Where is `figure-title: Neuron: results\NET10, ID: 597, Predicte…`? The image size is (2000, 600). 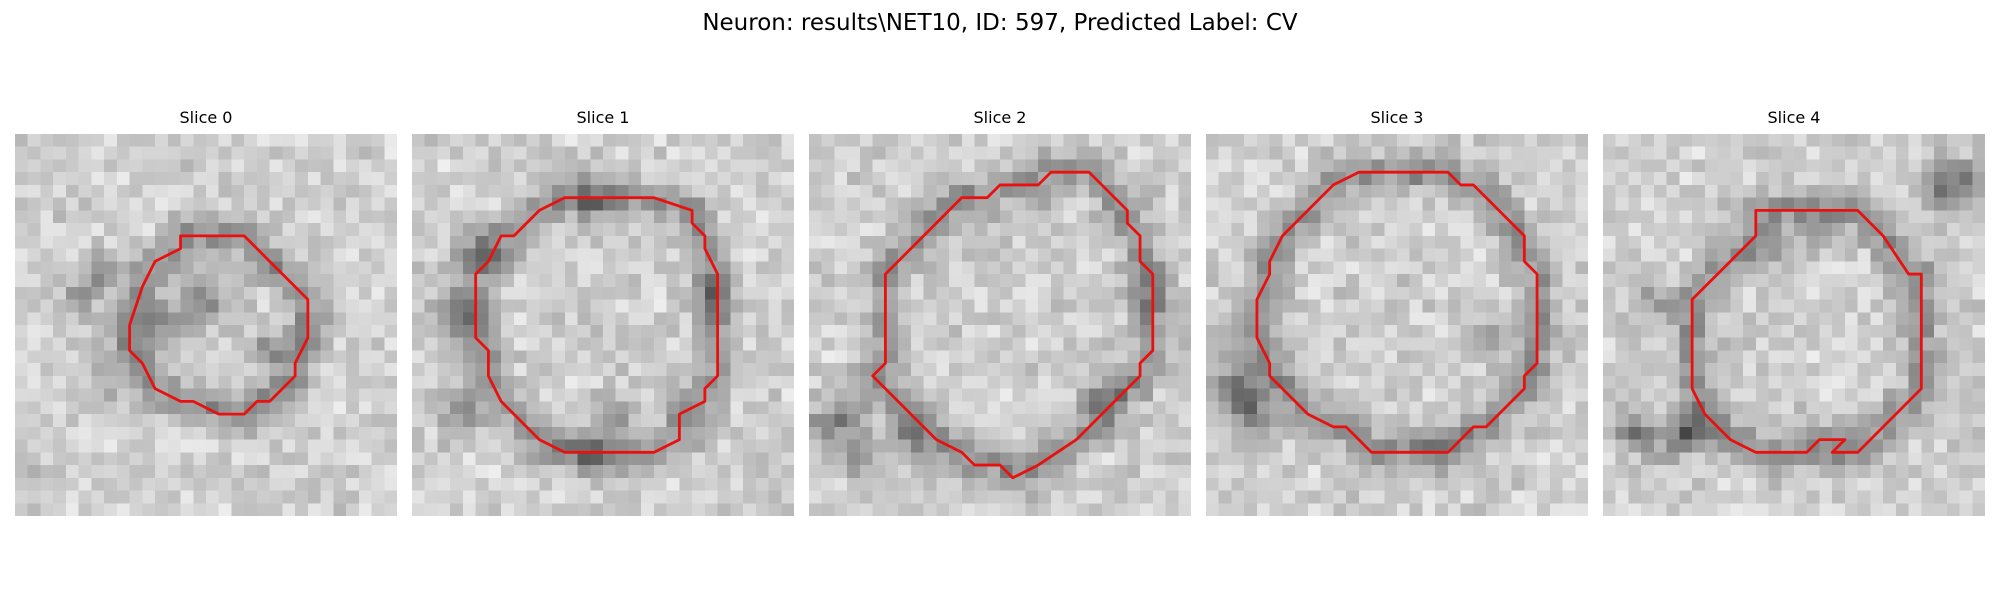
figure-title: Neuron: results\NET10, ID: 597, Predicte… is located at coordinates (1000, 23).